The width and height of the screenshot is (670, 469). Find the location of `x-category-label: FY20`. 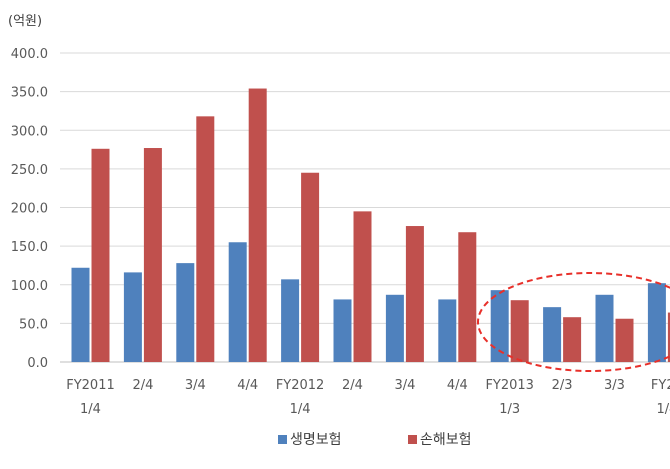

x-category-label: FY20 is located at coordinates (660, 385).